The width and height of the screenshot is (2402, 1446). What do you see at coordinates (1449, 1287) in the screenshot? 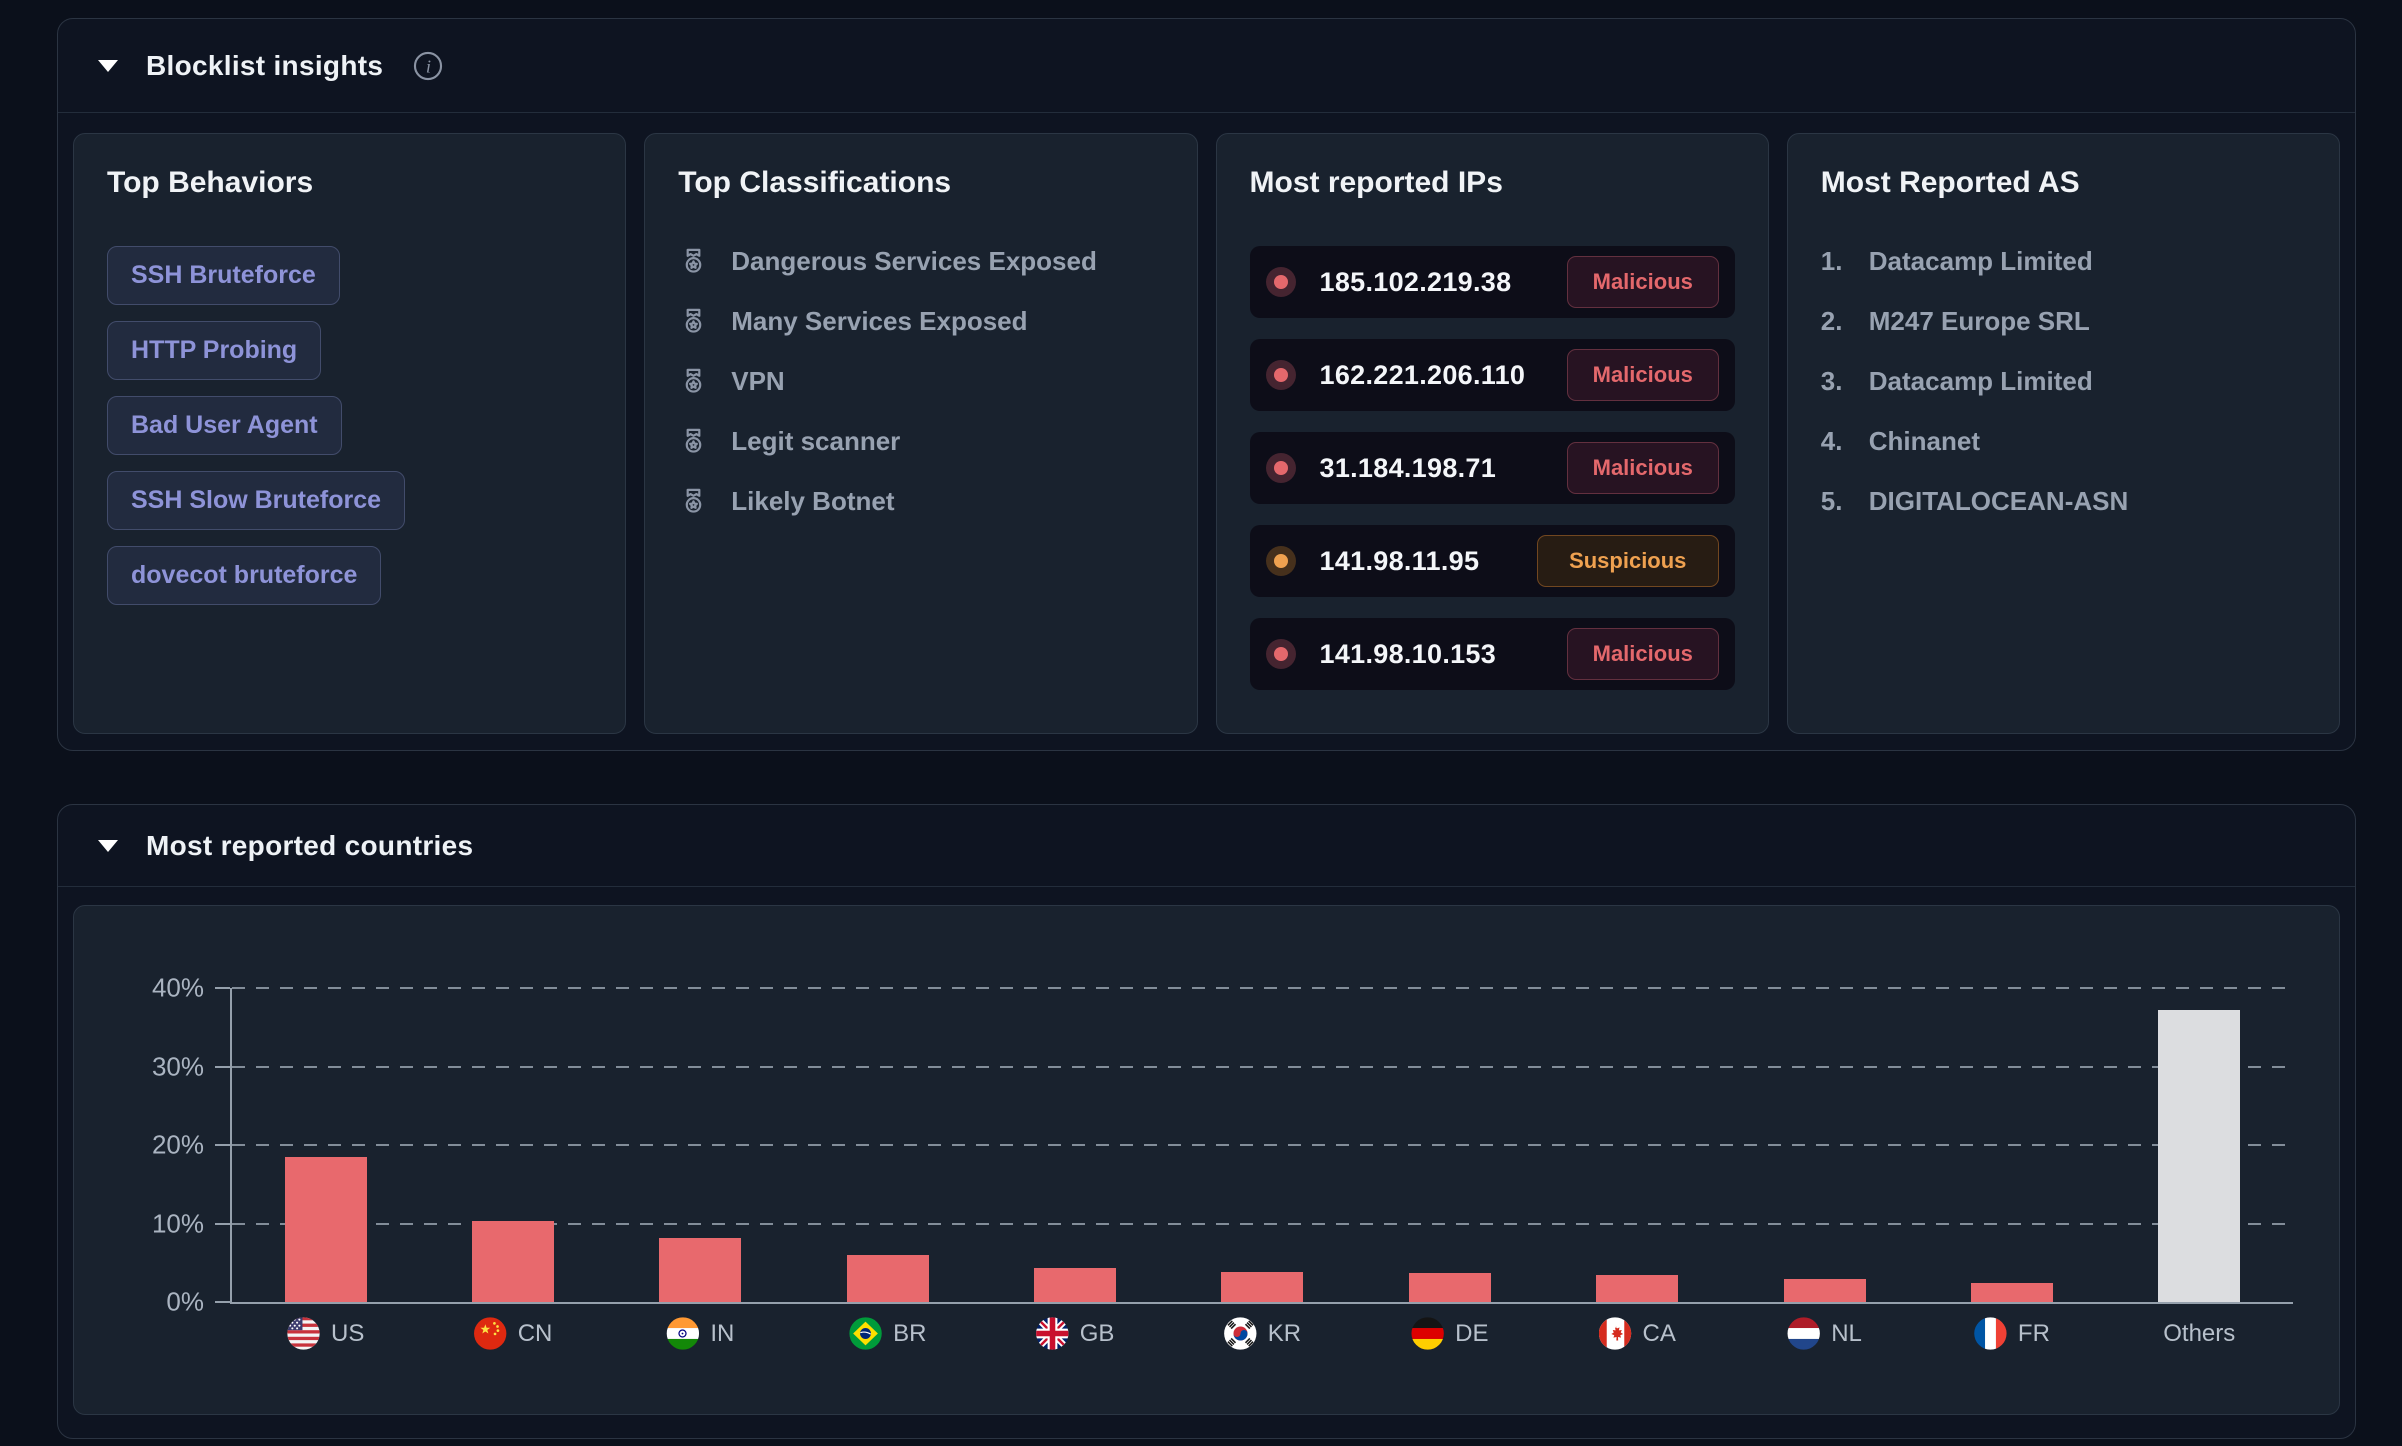
I see `bar-de` at bounding box center [1449, 1287].